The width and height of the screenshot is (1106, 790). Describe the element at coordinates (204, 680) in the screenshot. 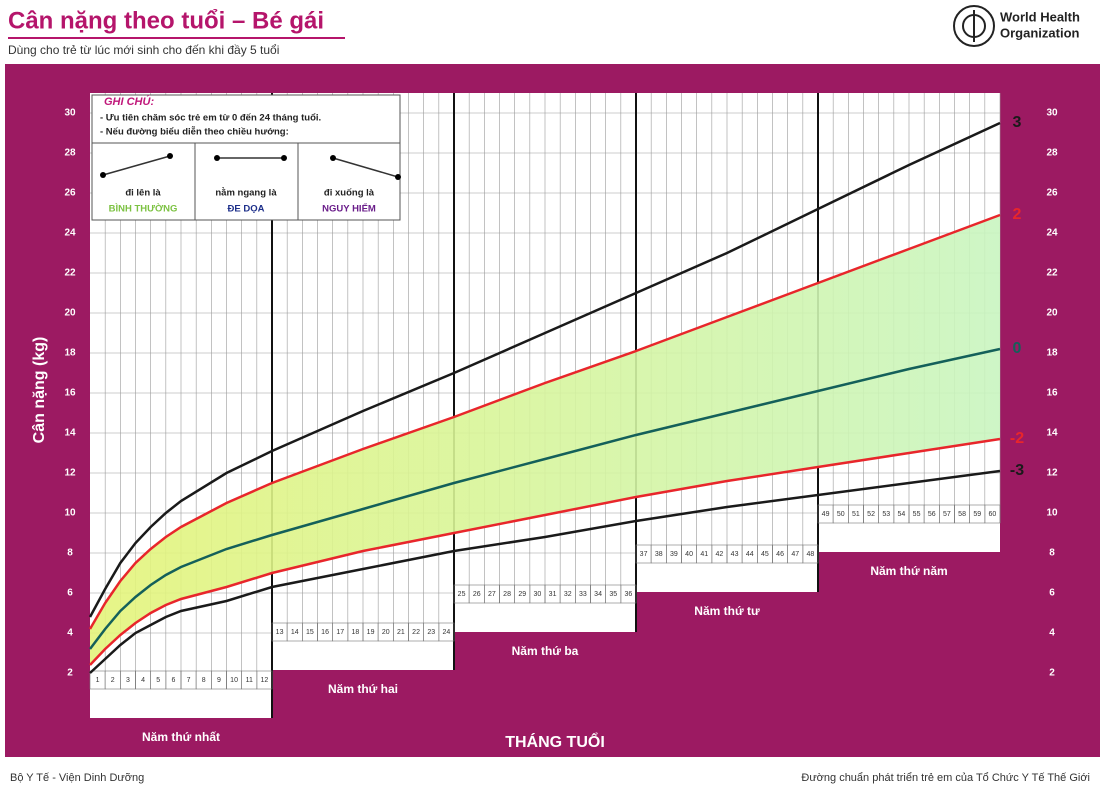

I see `x-tick-label: 8` at that location.